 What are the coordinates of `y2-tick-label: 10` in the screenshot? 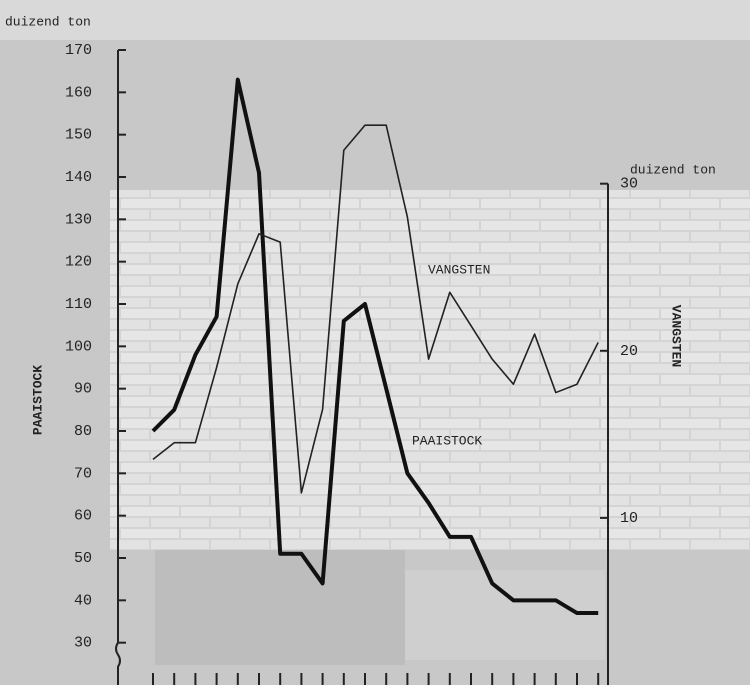 It's located at (629, 518).